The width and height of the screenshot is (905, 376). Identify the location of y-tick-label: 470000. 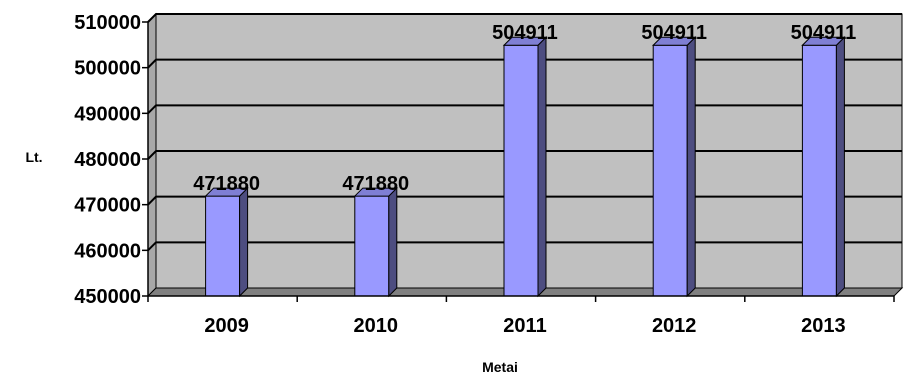
(107, 206).